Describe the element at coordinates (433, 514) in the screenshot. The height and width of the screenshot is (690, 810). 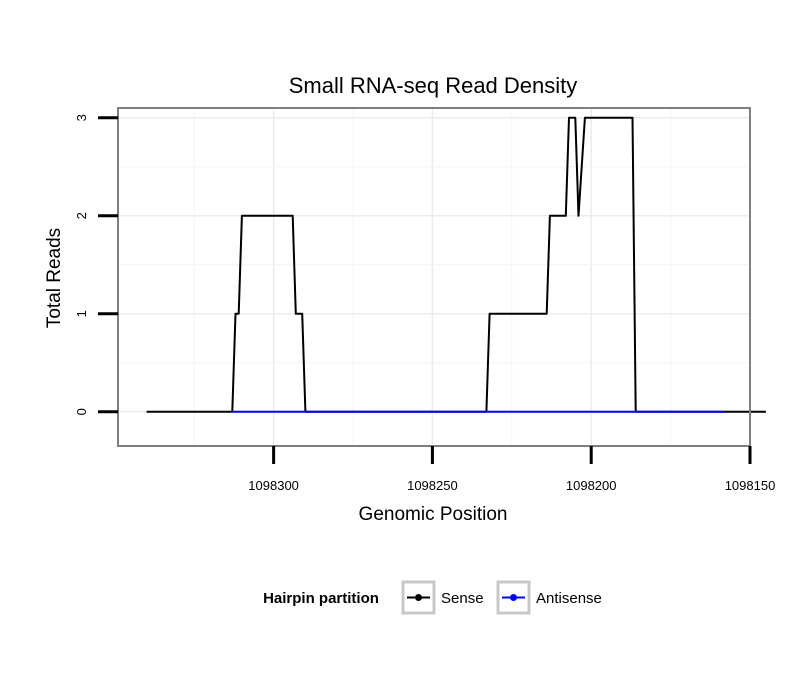
I see `x-axis-label: Genomic Position` at that location.